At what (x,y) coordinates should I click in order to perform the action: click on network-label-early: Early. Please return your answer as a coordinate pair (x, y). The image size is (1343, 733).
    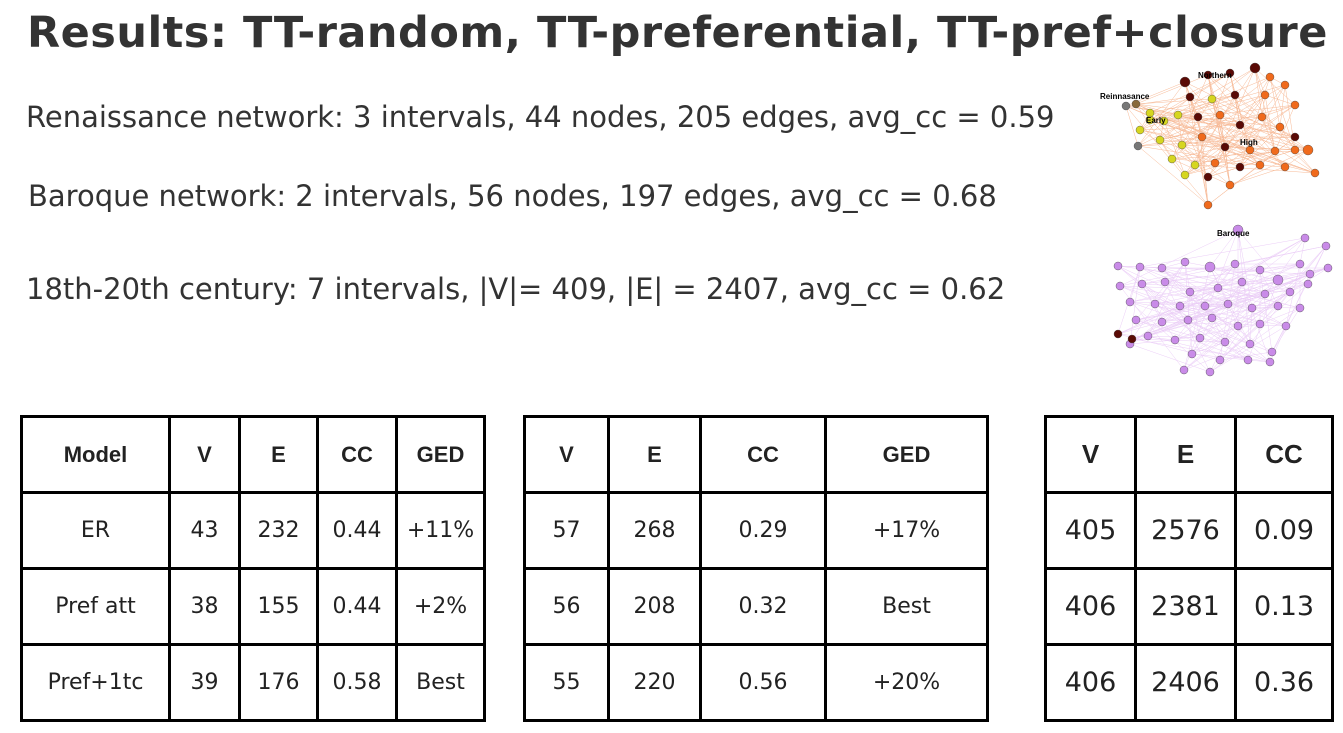
    Looking at the image, I should click on (1156, 120).